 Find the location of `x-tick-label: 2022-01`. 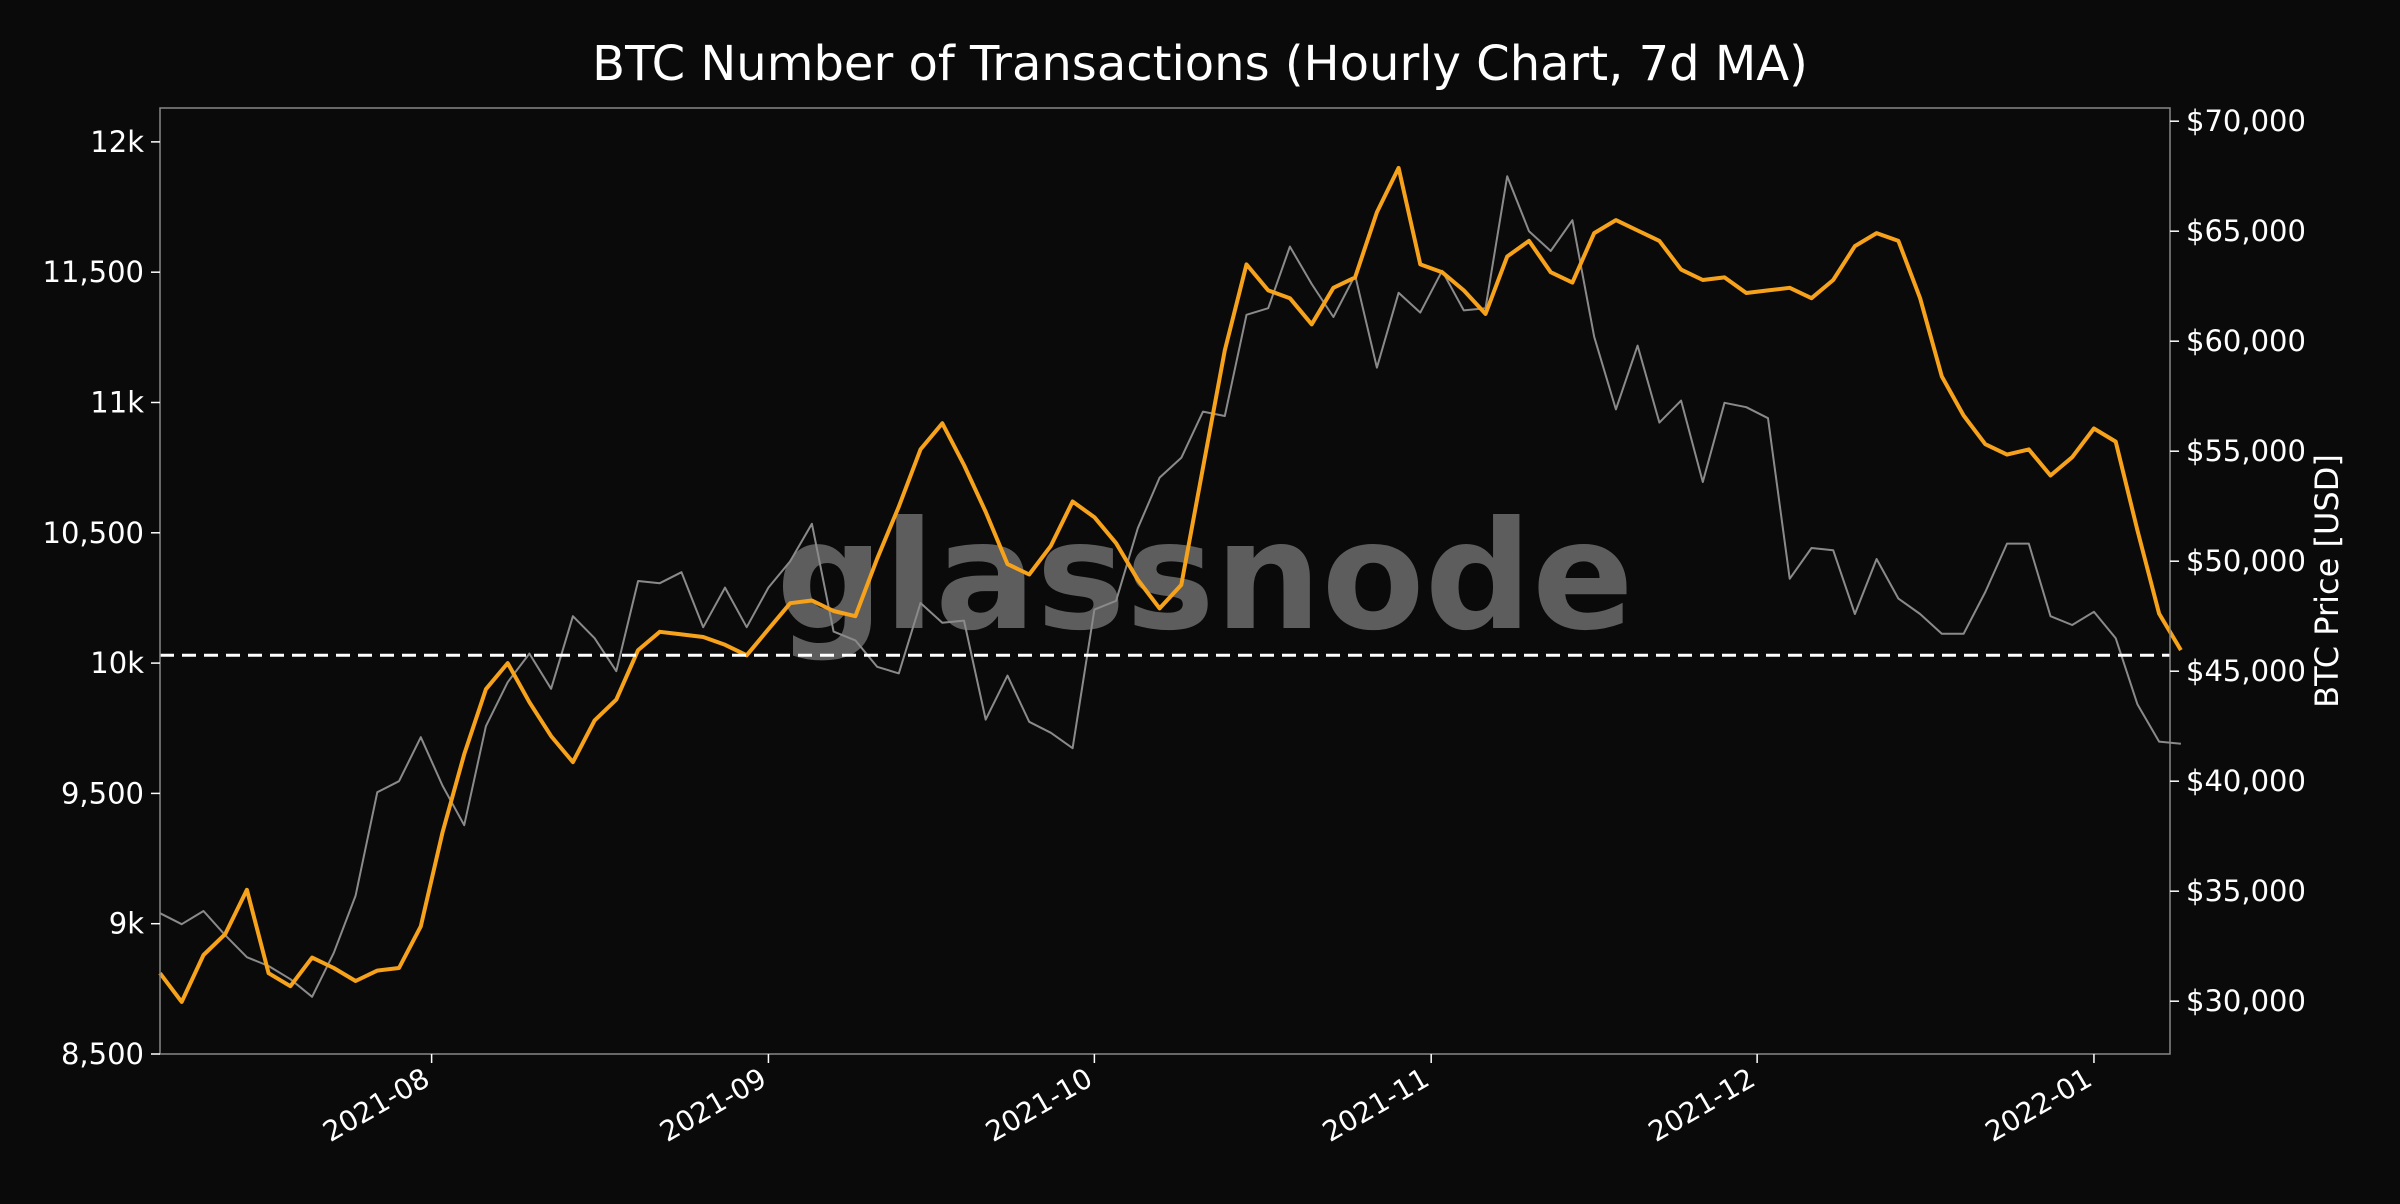

x-tick-label: 2022-01 is located at coordinates (2039, 1104).